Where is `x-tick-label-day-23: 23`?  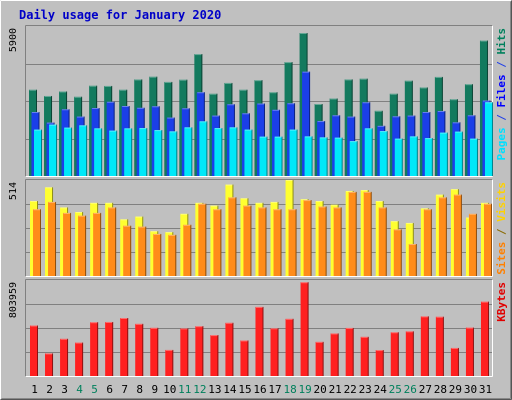
x-tick-label-day-23: 23 is located at coordinates (365, 389).